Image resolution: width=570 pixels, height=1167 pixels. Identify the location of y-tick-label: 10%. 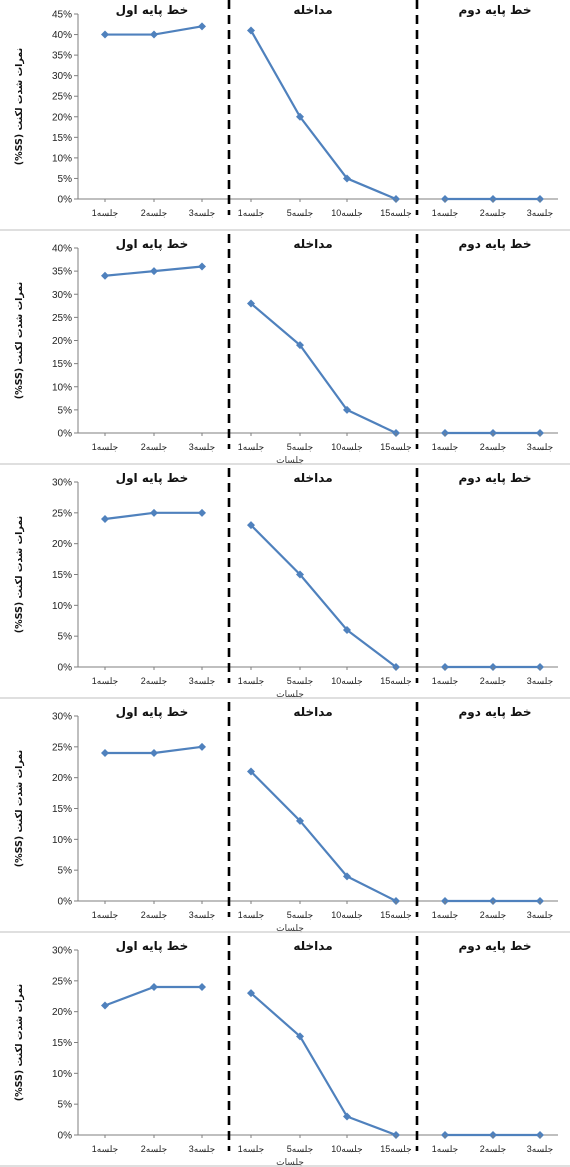
(62, 840).